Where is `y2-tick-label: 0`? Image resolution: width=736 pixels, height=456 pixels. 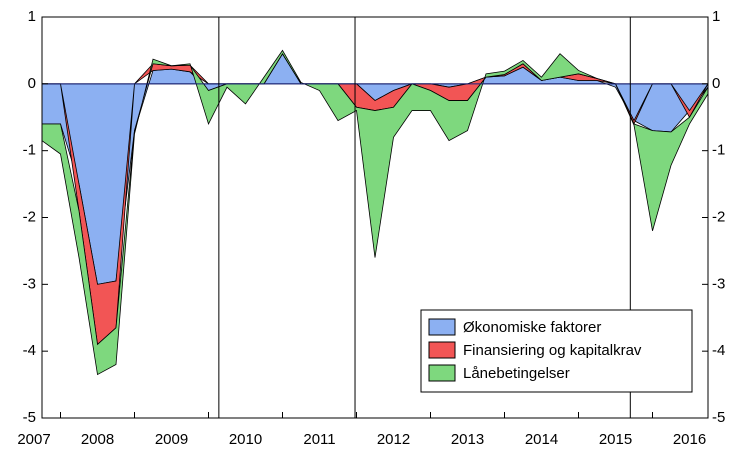
y2-tick-label: 0 is located at coordinates (716, 83).